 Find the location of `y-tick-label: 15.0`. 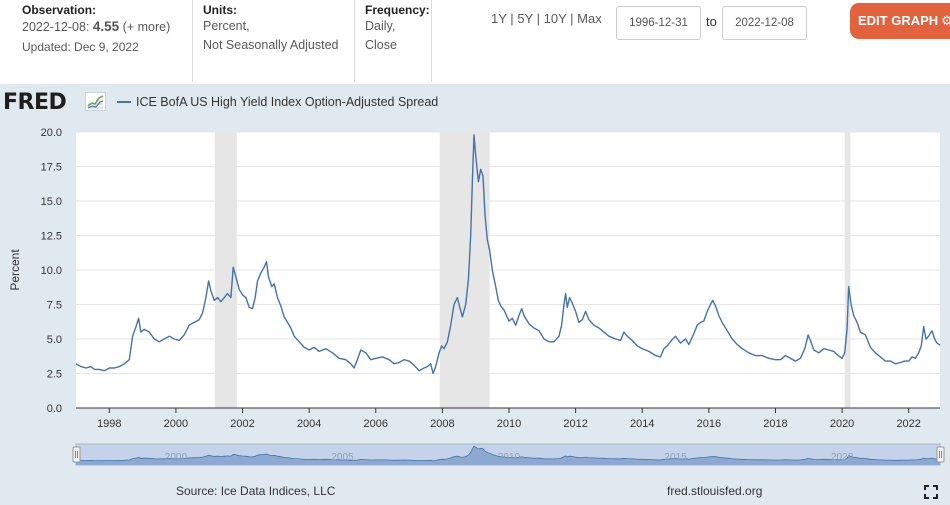

y-tick-label: 15.0 is located at coordinates (51, 202).